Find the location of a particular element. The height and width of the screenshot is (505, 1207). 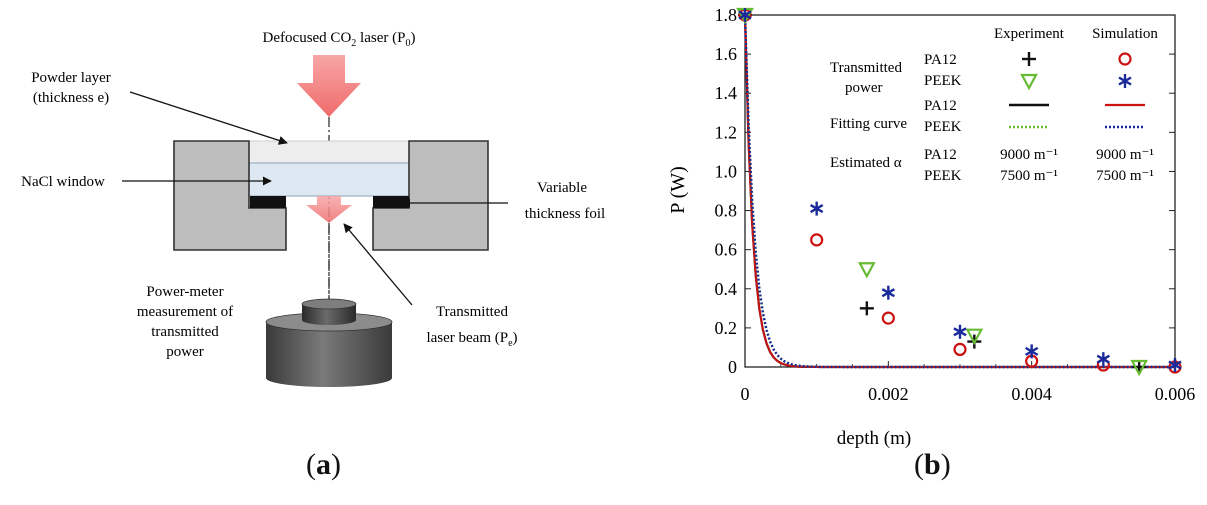

x-axis-title: depth (m) is located at coordinates (874, 438).